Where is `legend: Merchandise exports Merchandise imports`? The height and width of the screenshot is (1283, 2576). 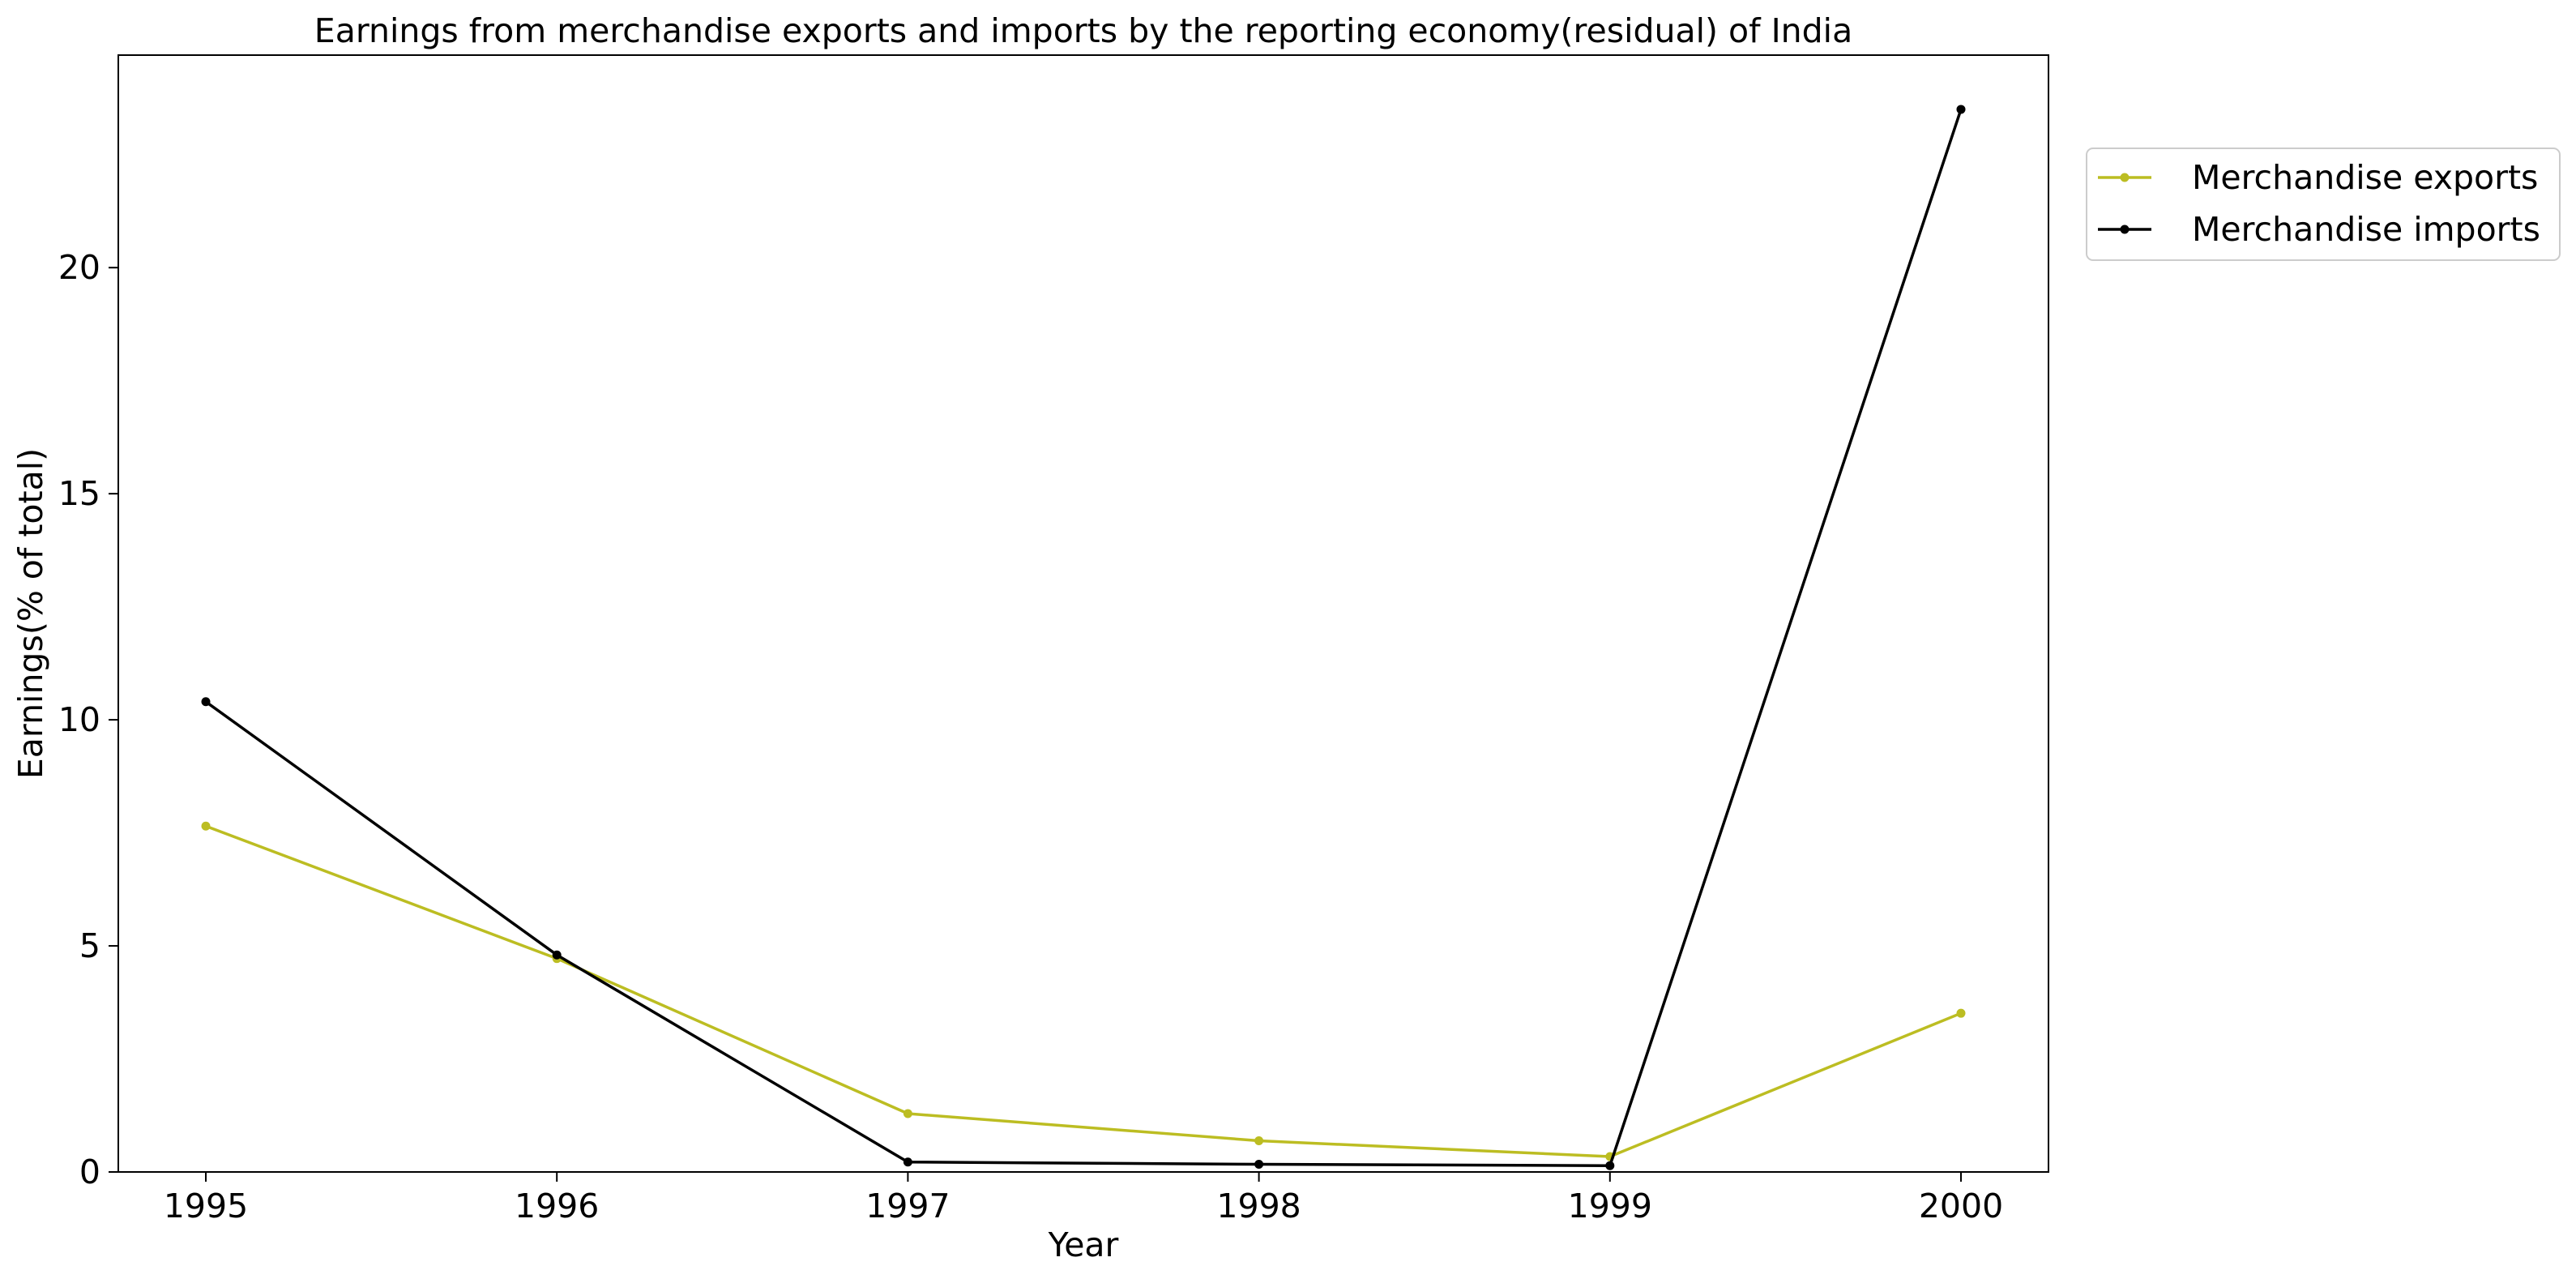
legend: Merchandise exports Merchandise imports is located at coordinates (2323, 204).